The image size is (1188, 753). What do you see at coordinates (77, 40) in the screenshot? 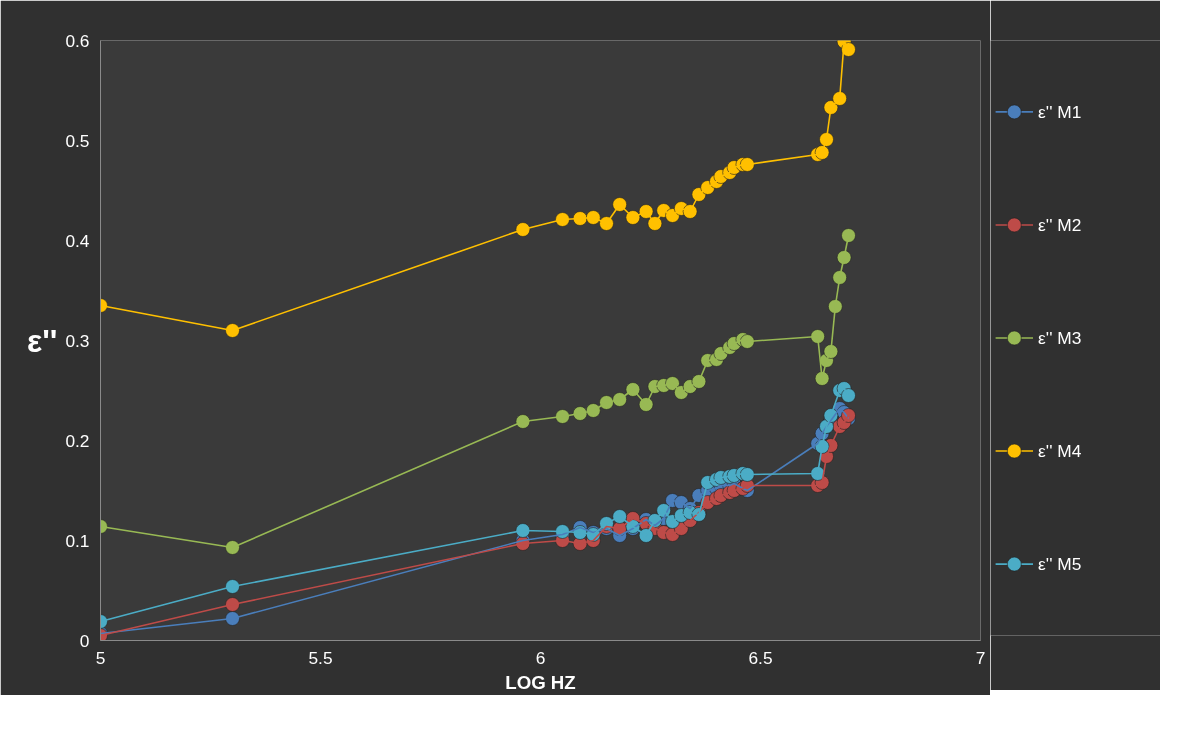
I see `y-tick-label: 0.6` at bounding box center [77, 40].